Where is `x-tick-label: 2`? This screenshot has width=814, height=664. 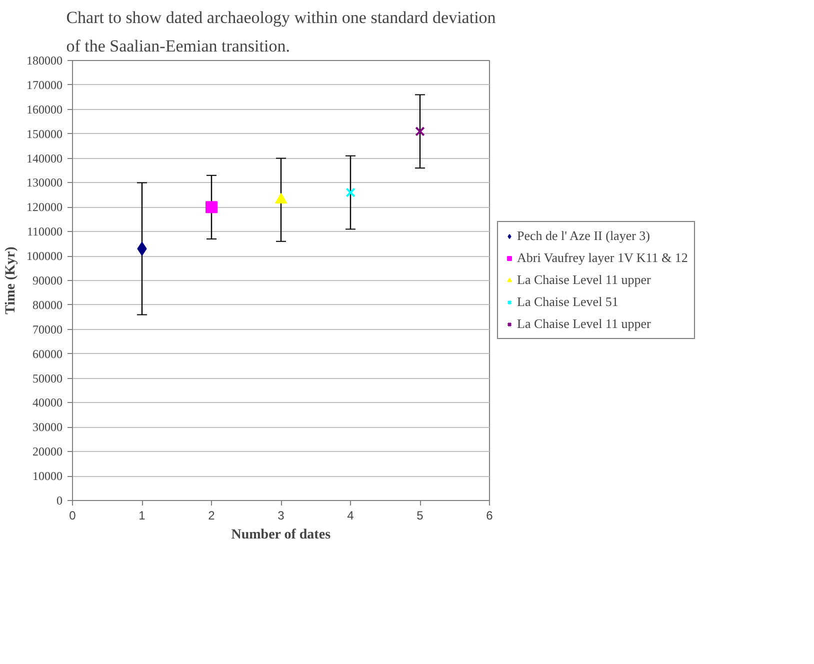
x-tick-label: 2 is located at coordinates (212, 515).